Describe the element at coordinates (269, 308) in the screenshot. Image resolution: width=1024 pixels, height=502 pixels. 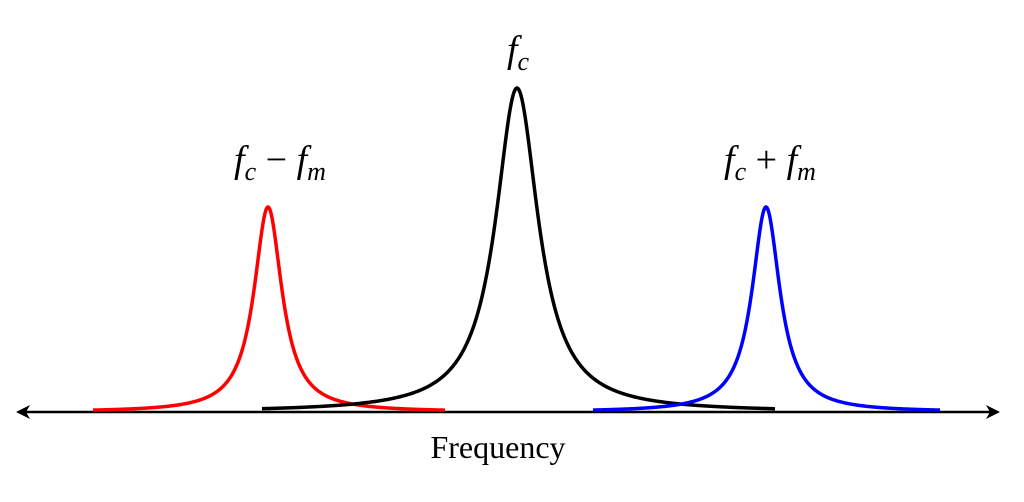
I see `lower-sideband-peak` at that location.